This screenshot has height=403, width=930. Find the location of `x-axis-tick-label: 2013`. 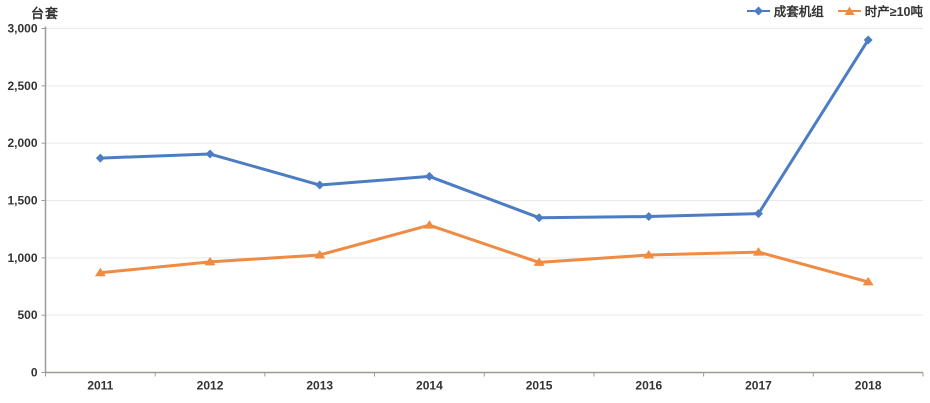

x-axis-tick-label: 2013 is located at coordinates (319, 386).